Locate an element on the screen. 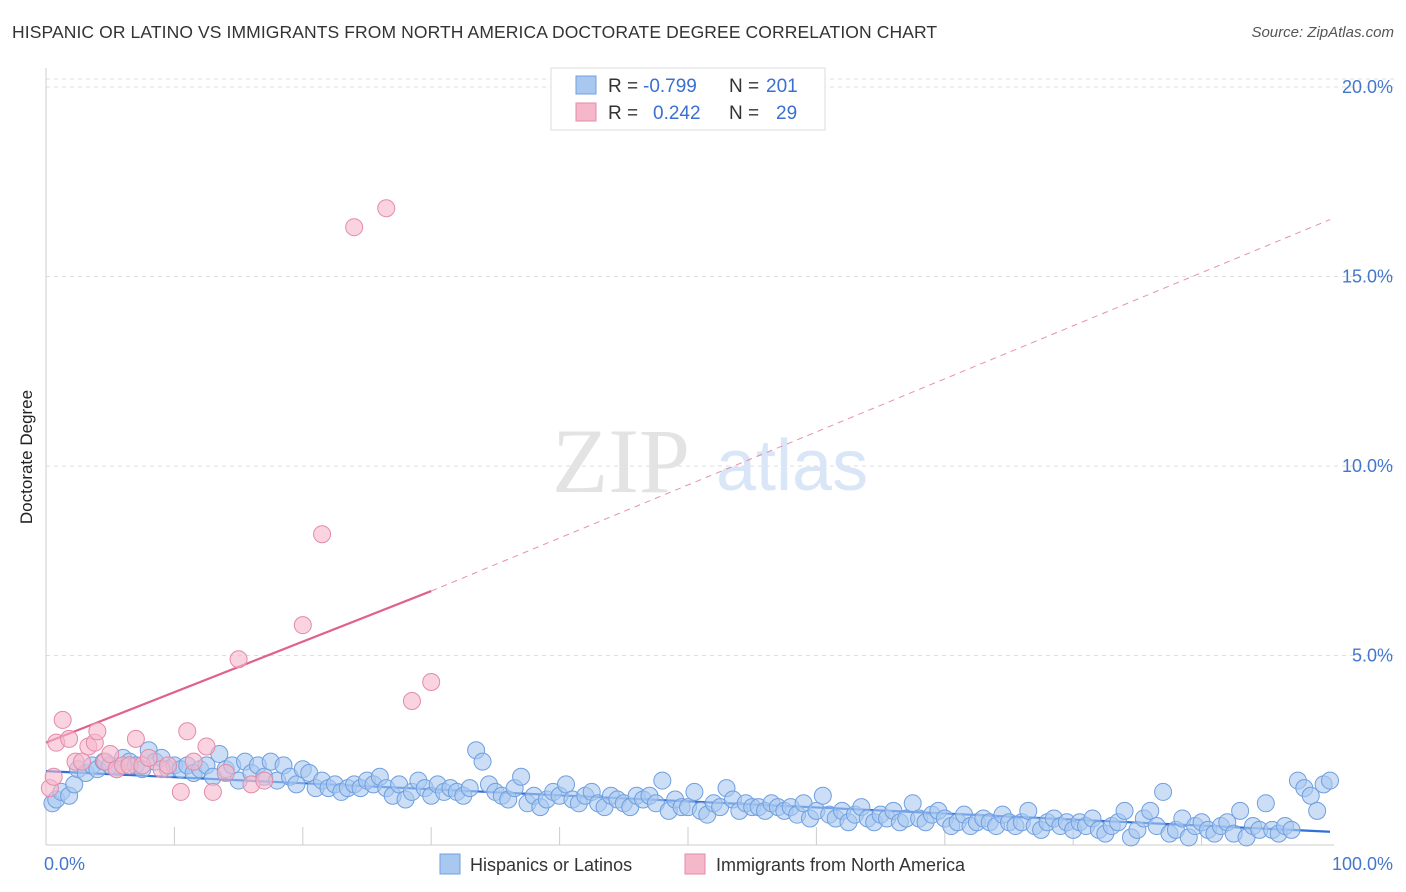  bottom-legend-swatch-blue is located at coordinates (450, 864).